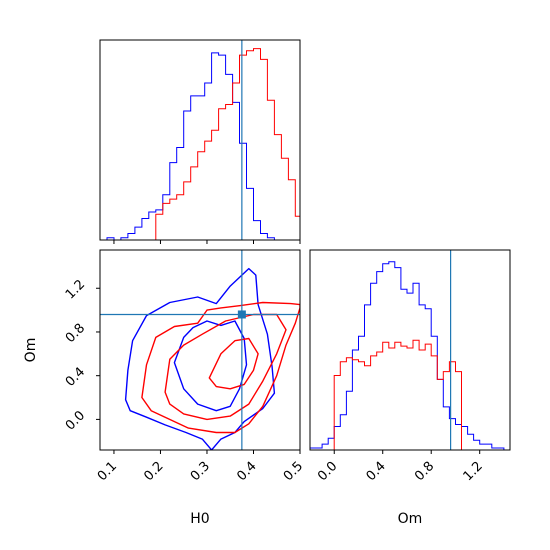 The image size is (550, 550). I want to click on om-histogram-frame, so click(410, 350).